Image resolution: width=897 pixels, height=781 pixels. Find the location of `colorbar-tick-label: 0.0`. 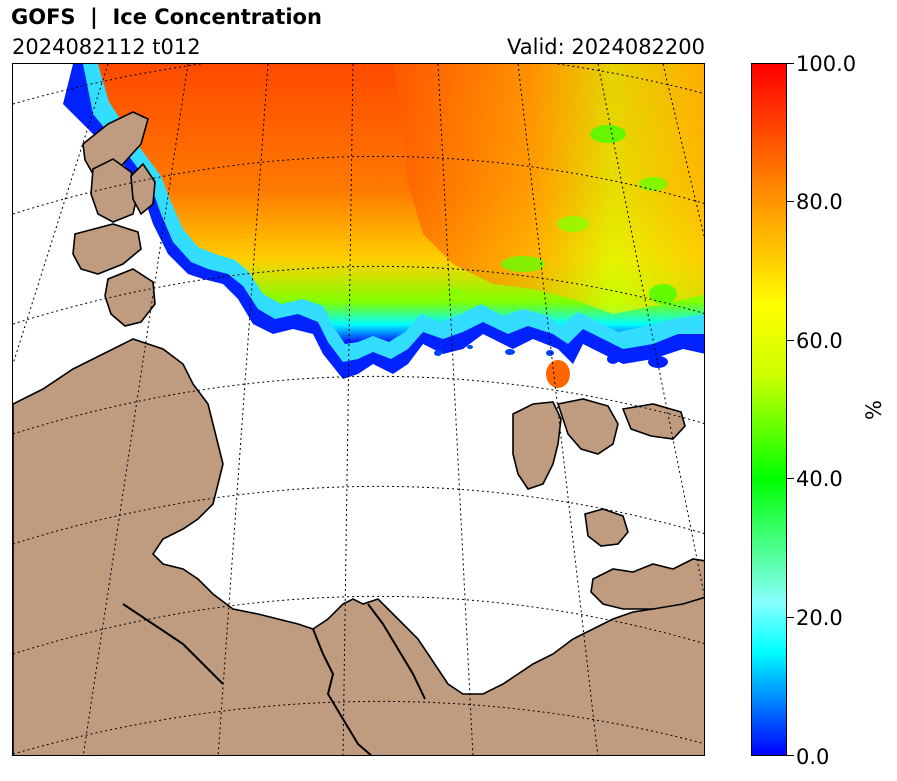

colorbar-tick-label: 0.0 is located at coordinates (813, 757).